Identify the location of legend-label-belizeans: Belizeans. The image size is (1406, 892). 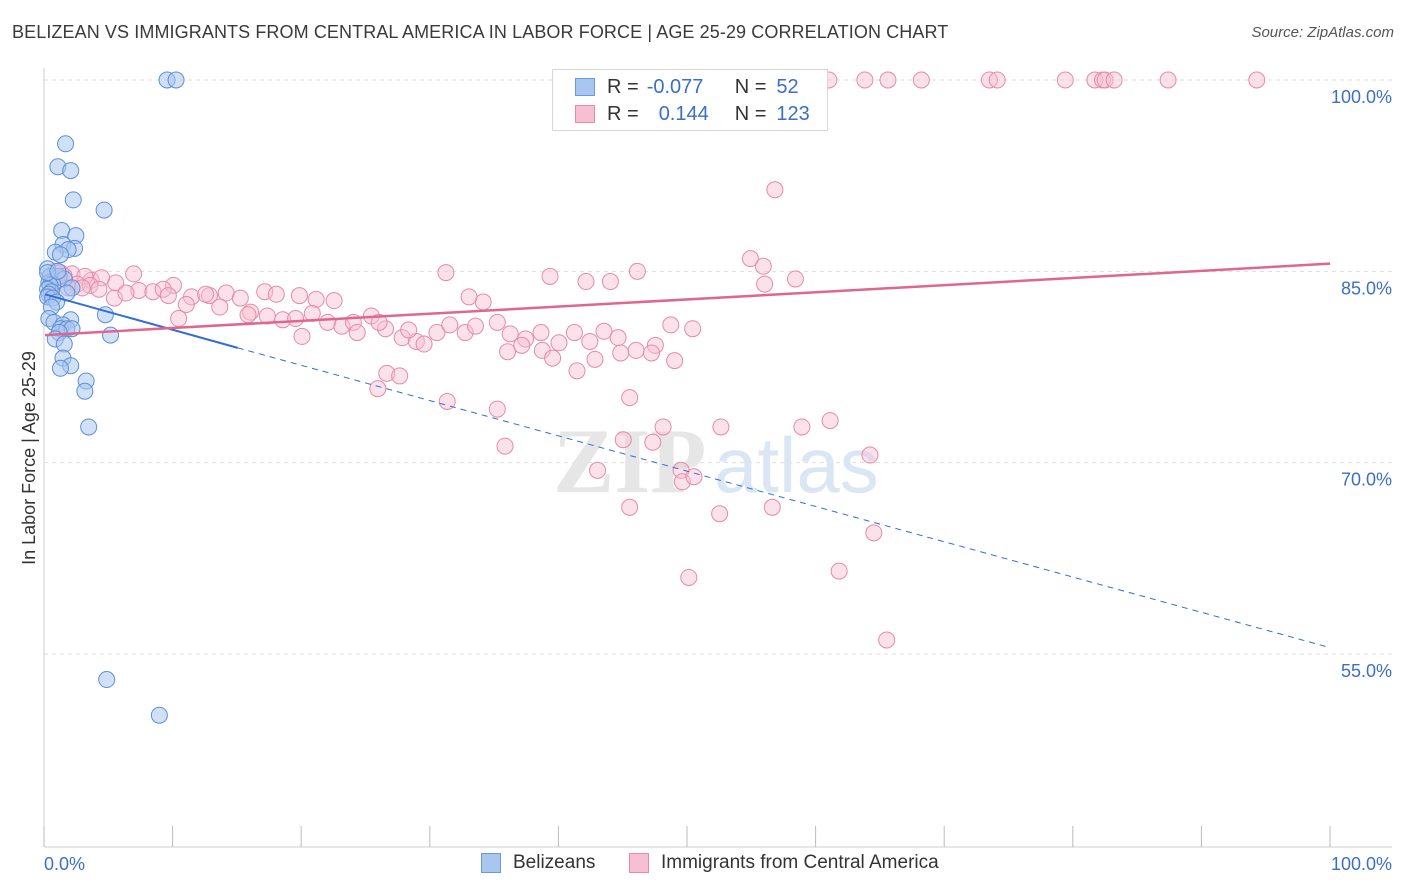
(554, 862).